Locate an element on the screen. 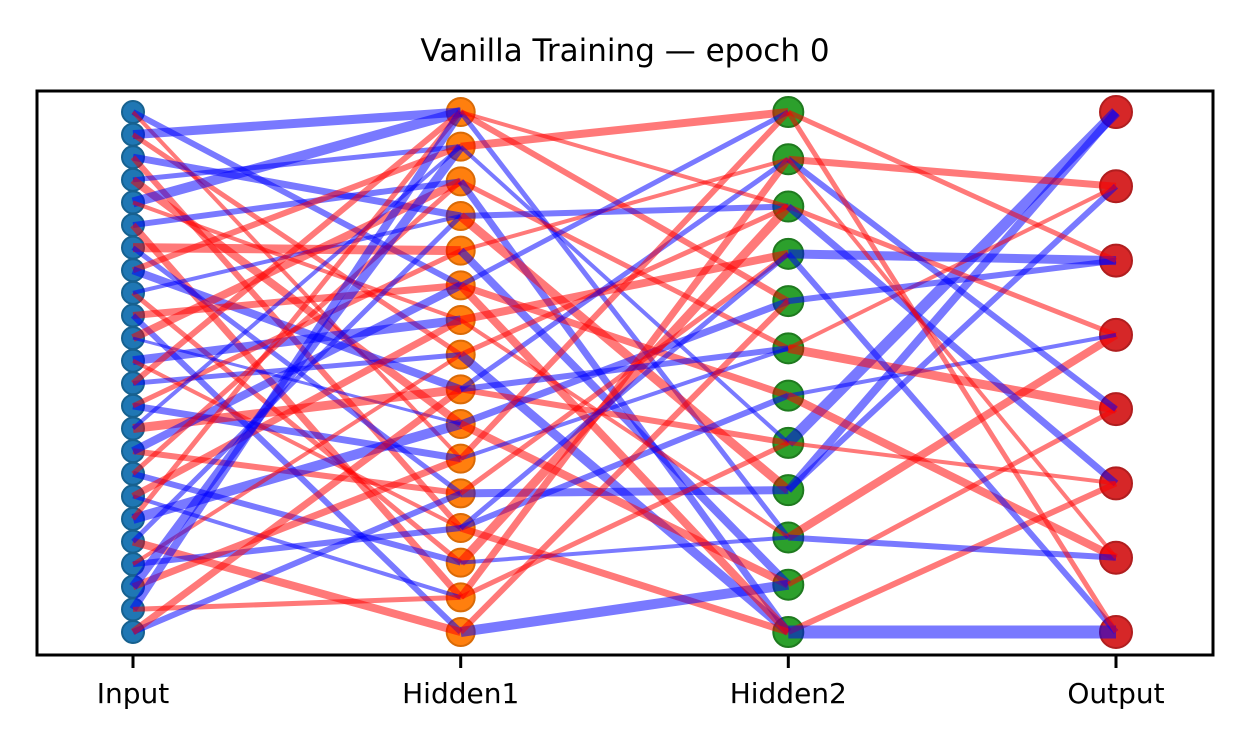 This screenshot has height=750, width=1250. x-tick-label-hidden1: Hidden1 is located at coordinates (460, 693).